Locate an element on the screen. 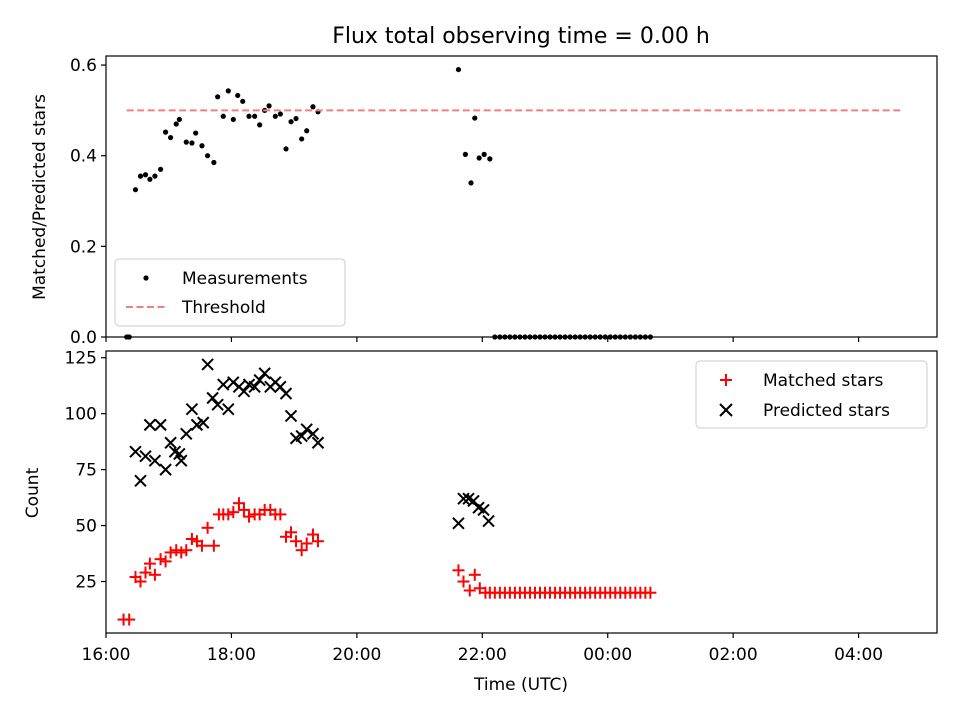  legend-threshold-label: Threshold is located at coordinates (223, 308).